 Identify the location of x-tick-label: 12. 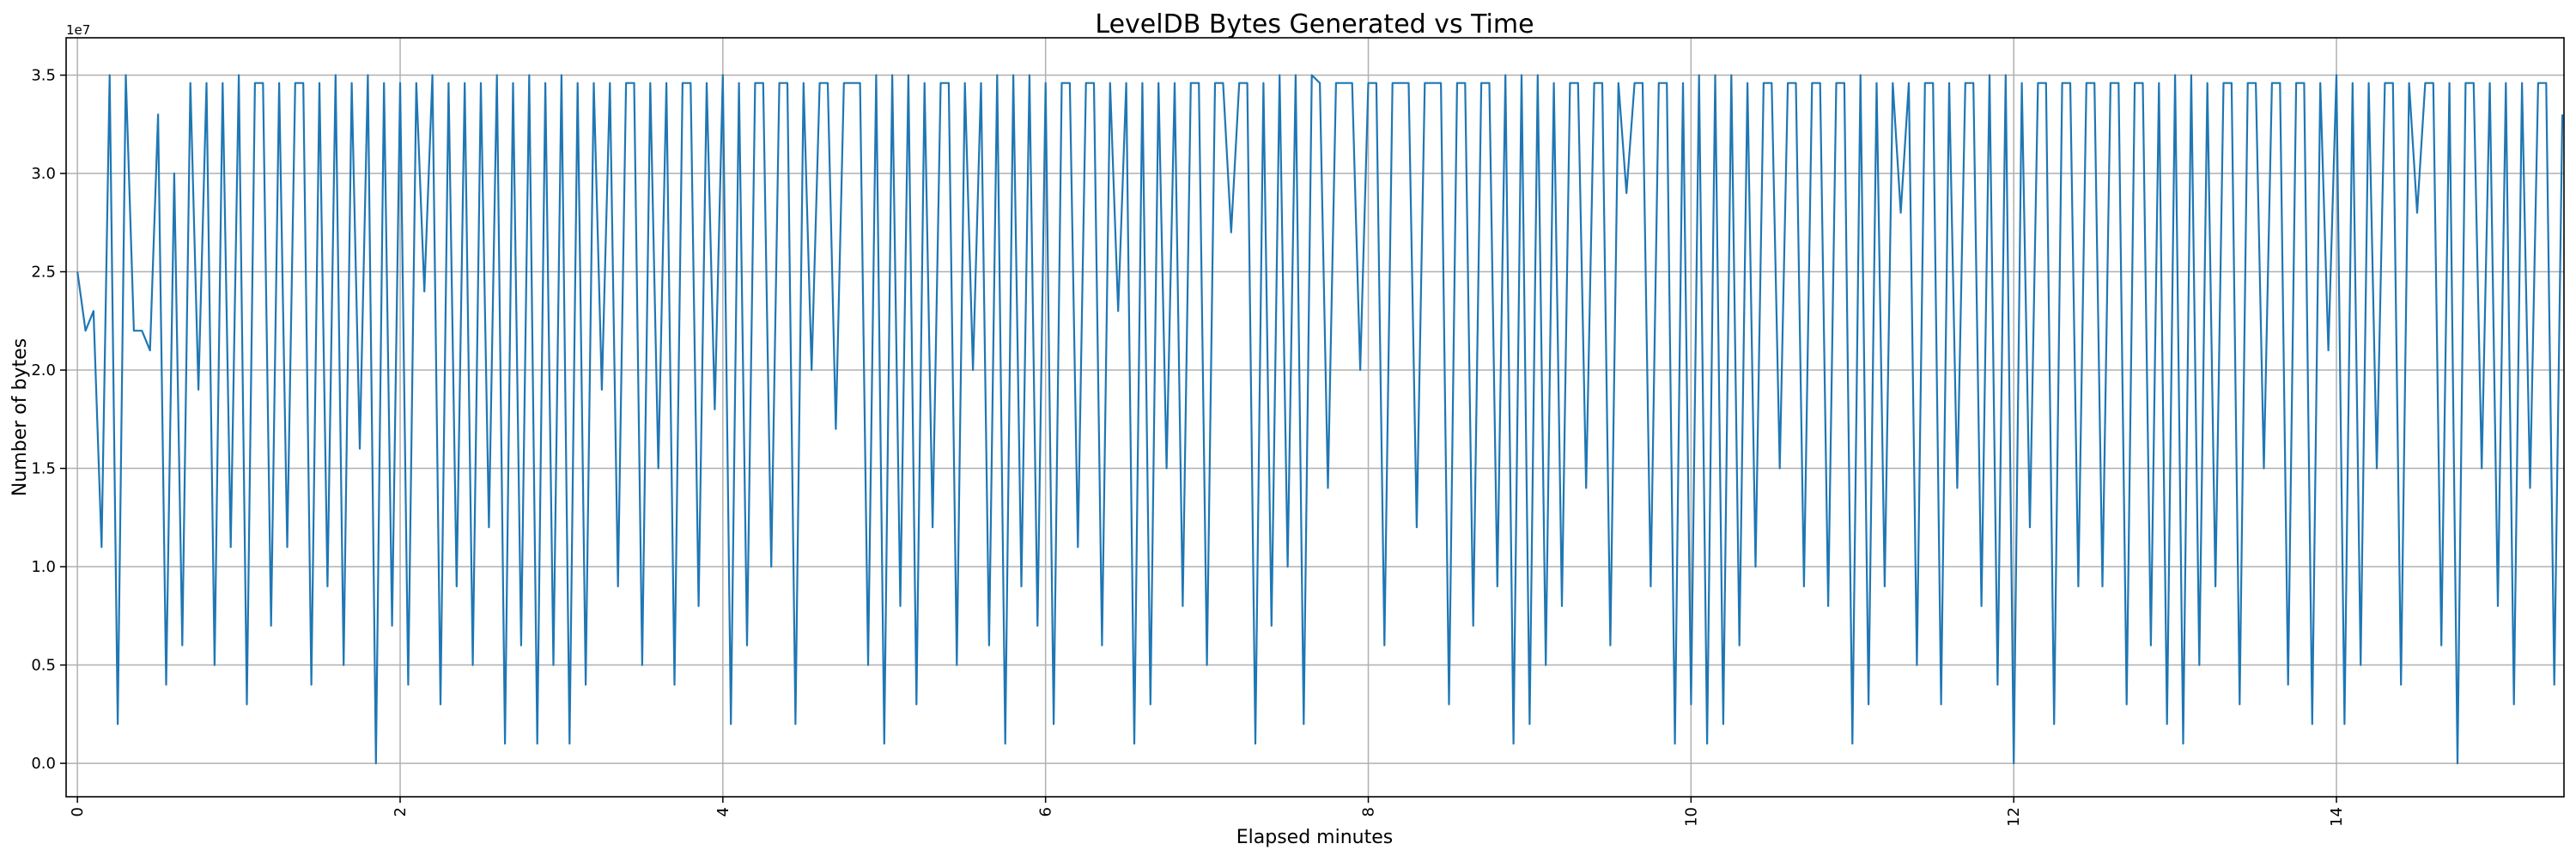
(2014, 817).